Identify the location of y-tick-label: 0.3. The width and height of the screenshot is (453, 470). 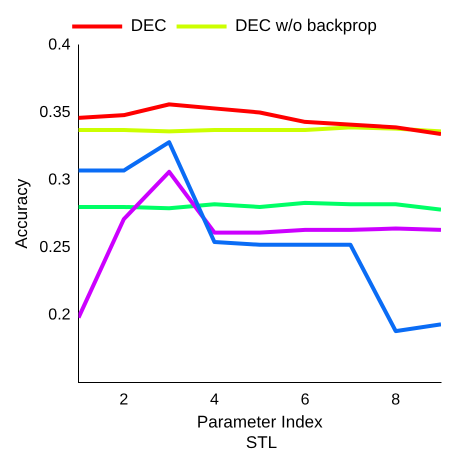
(59, 179).